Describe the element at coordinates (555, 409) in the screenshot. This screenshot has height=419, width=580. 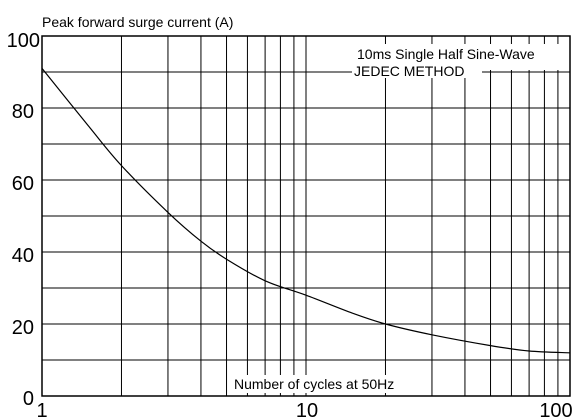
I see `x-tick-label-100: 100` at that location.